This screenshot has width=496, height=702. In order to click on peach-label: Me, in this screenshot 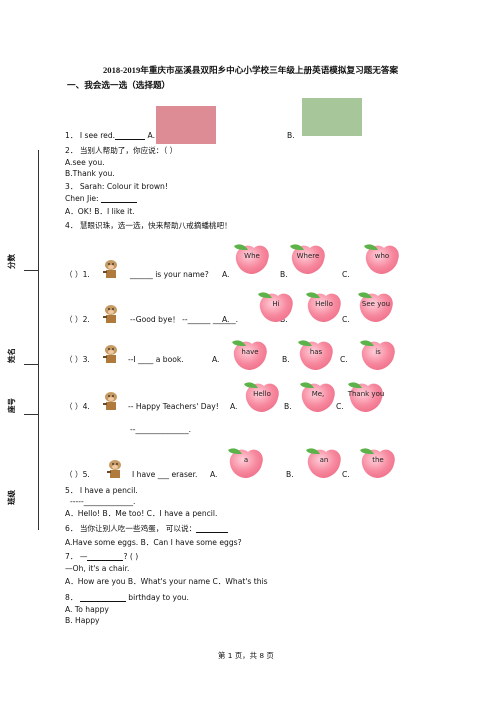, I will do `click(318, 394)`.